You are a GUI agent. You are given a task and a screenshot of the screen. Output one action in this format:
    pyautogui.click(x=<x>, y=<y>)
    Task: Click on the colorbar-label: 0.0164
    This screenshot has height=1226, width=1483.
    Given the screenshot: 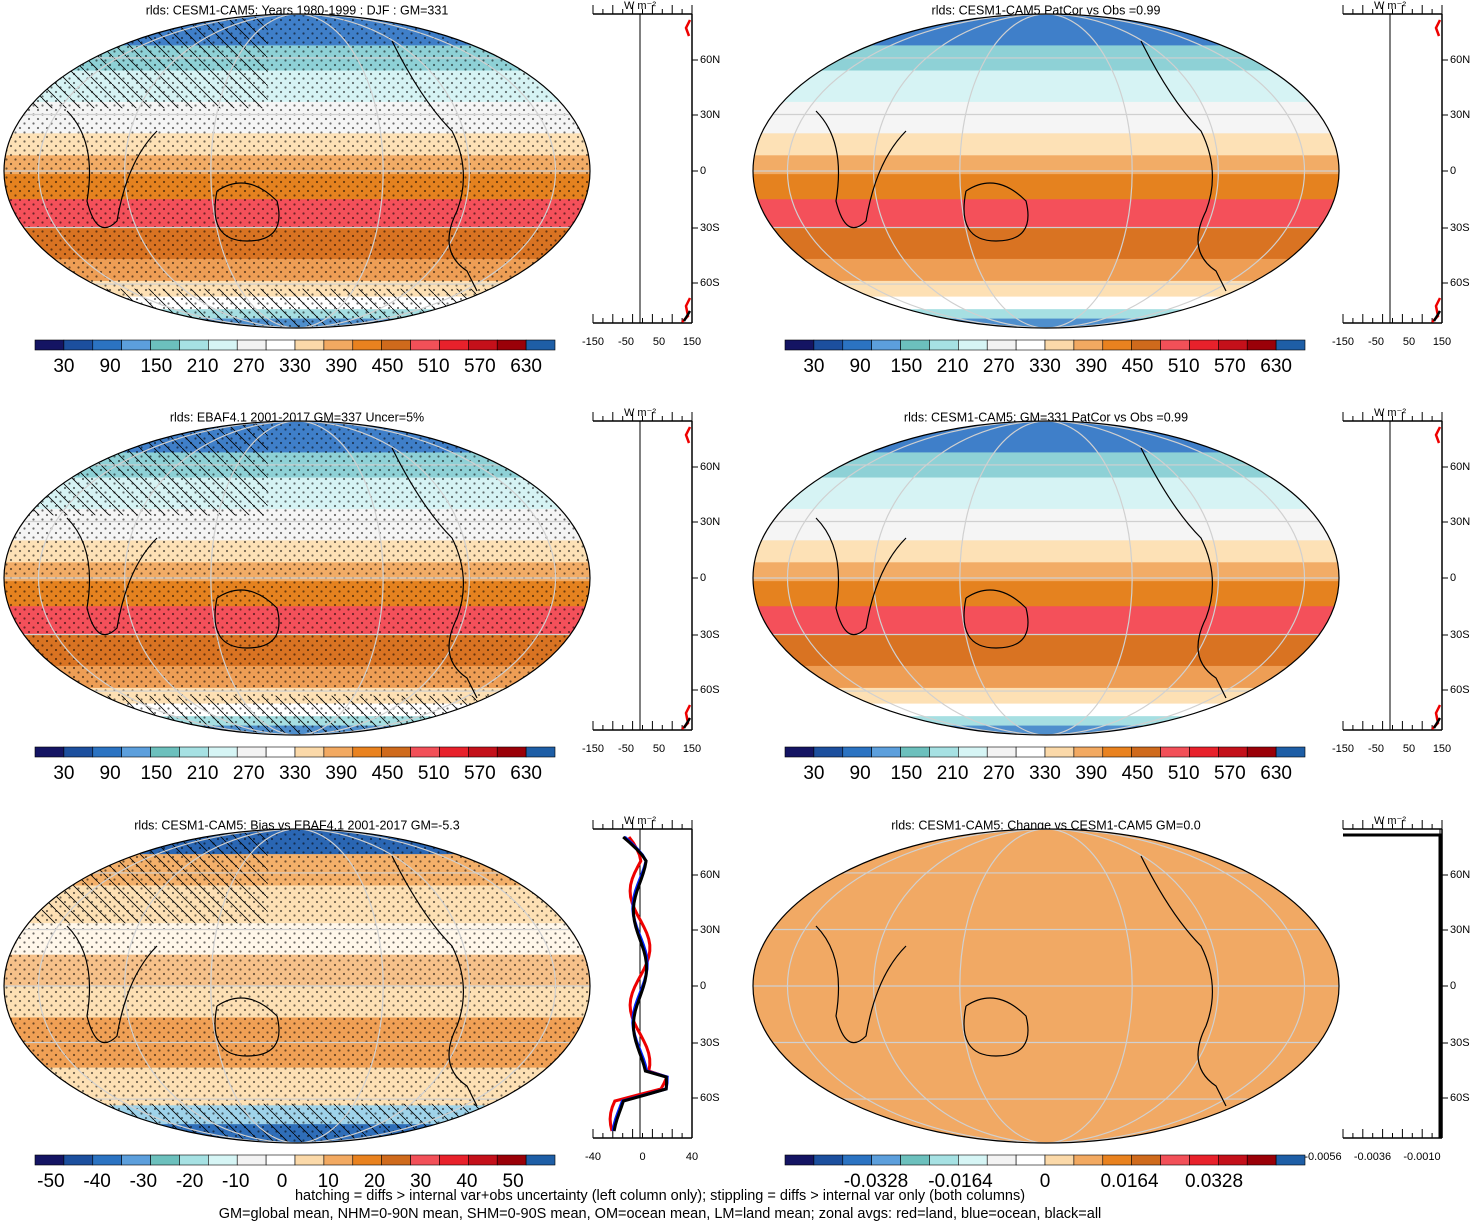 What is the action you would take?
    pyautogui.click(x=1129, y=1181)
    